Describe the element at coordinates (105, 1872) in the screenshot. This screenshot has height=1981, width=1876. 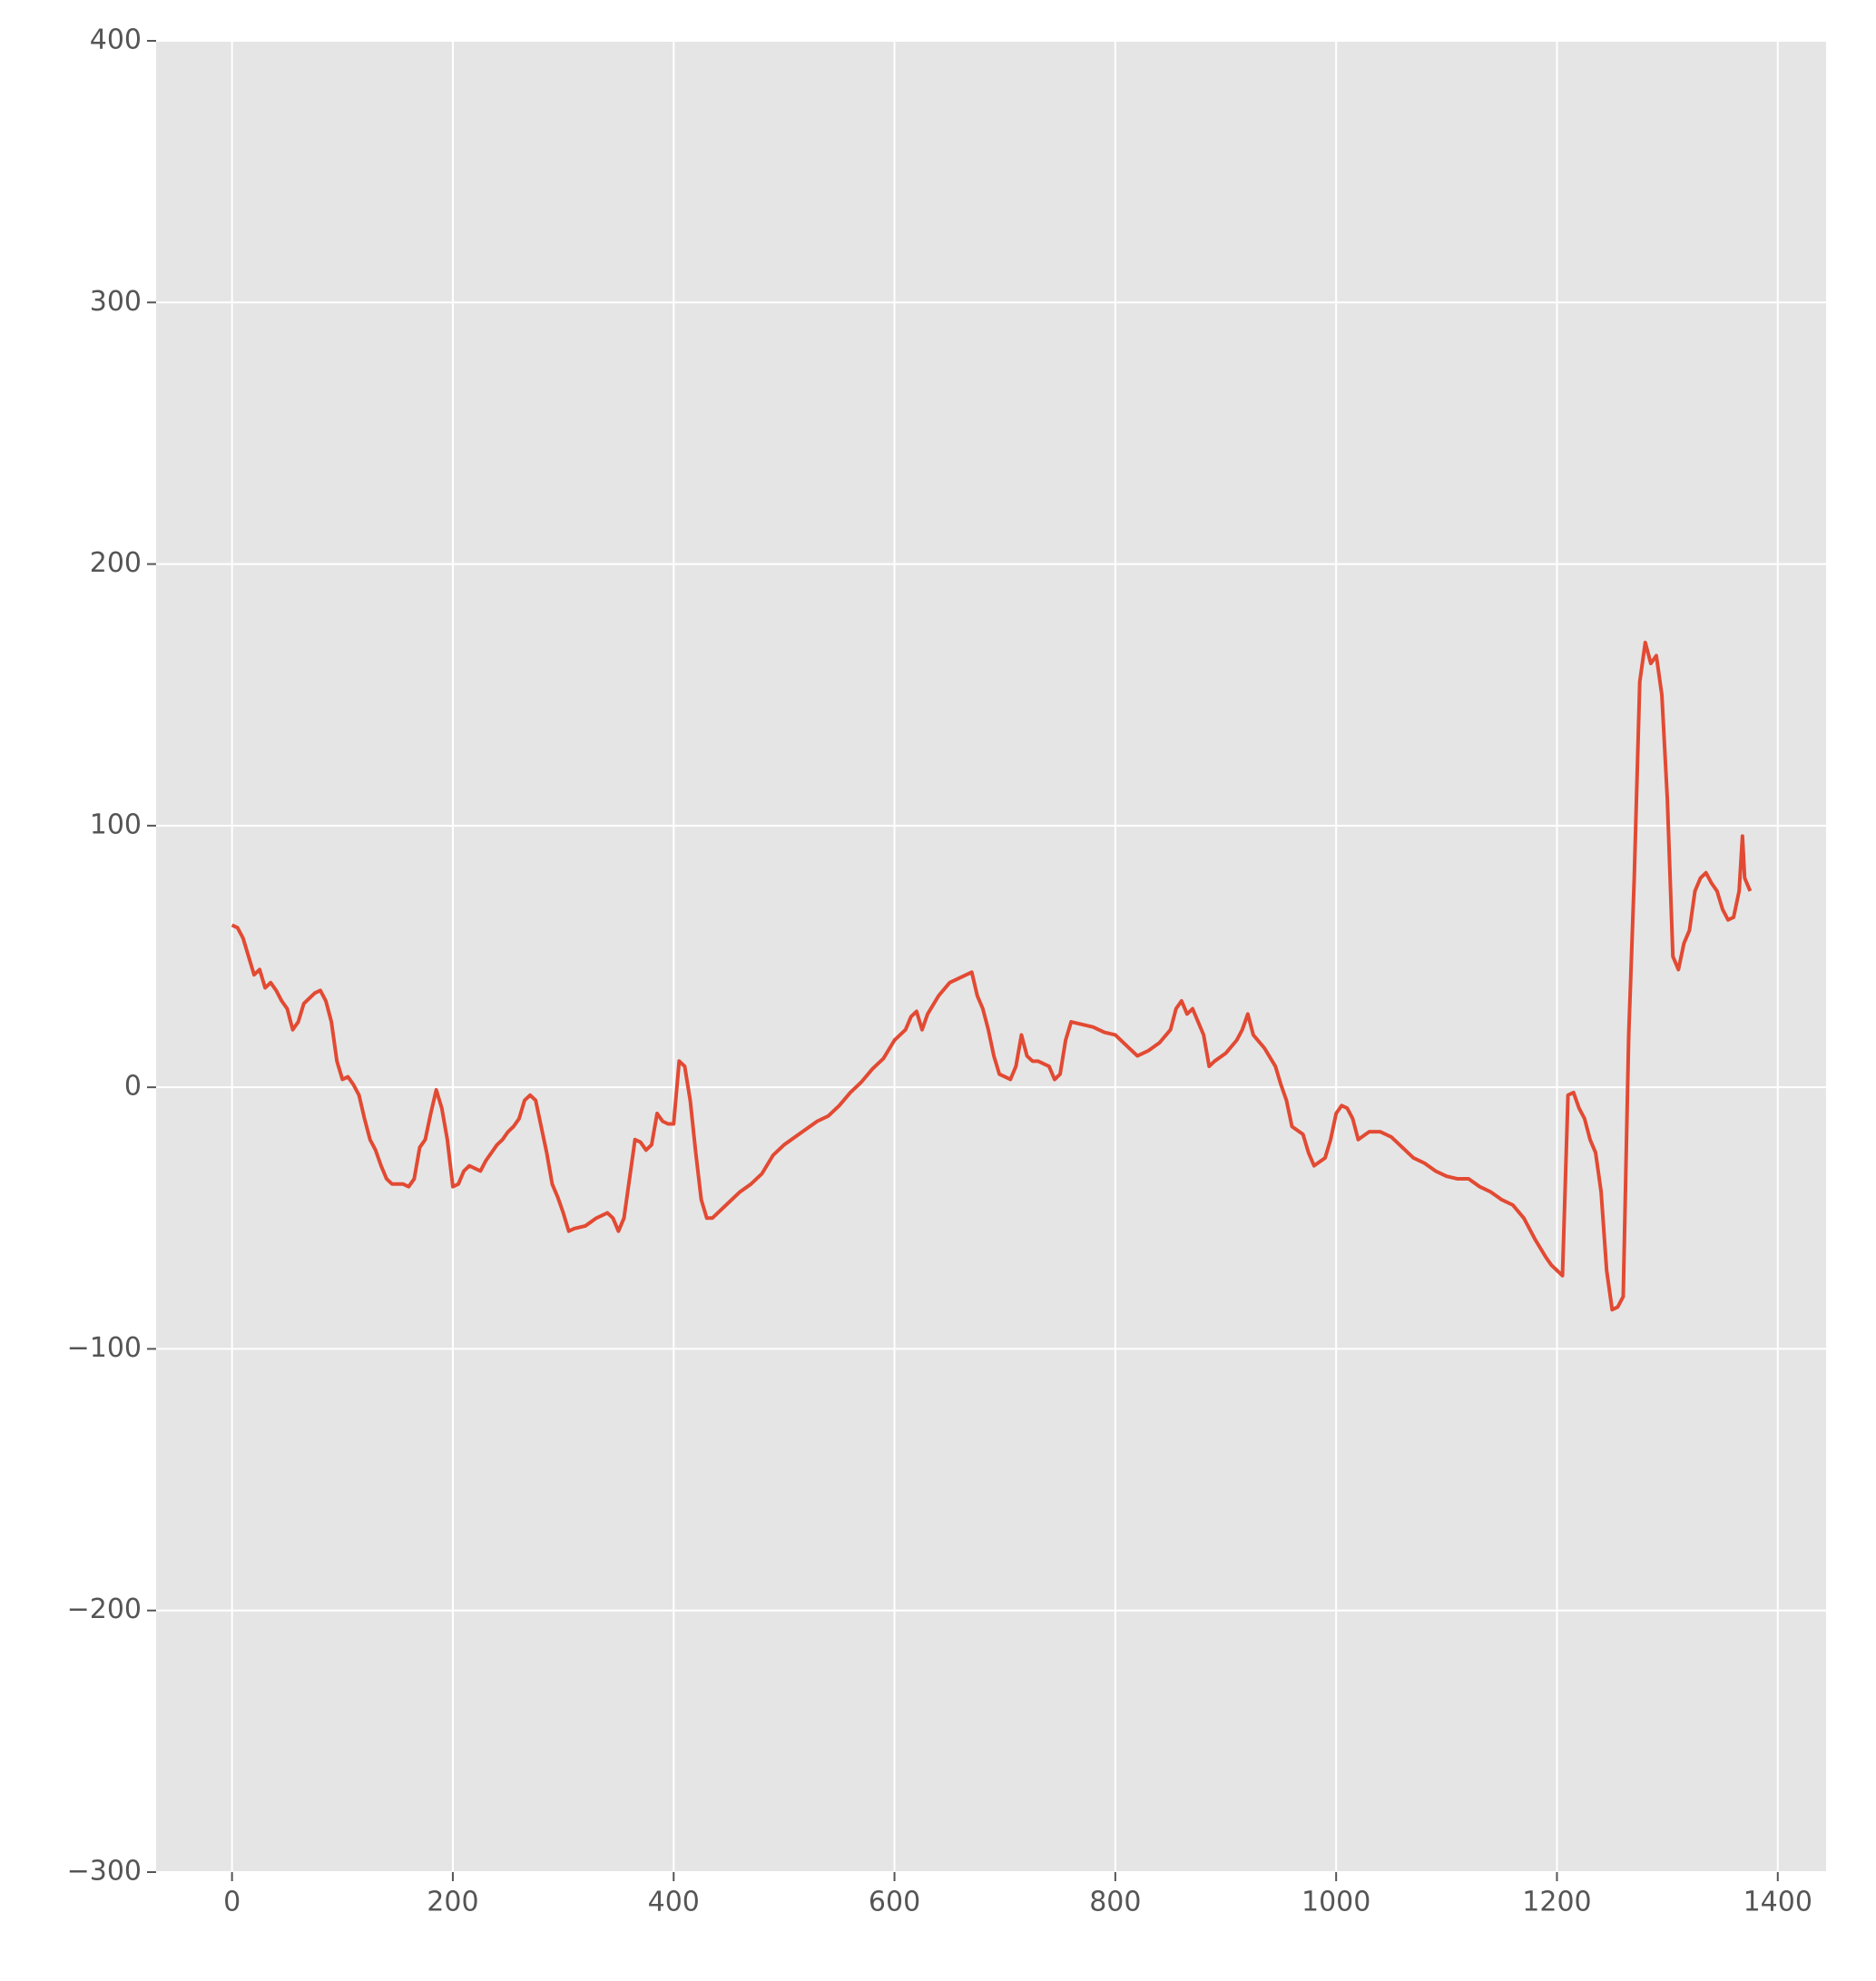
I see `y-tick-label: −300` at that location.